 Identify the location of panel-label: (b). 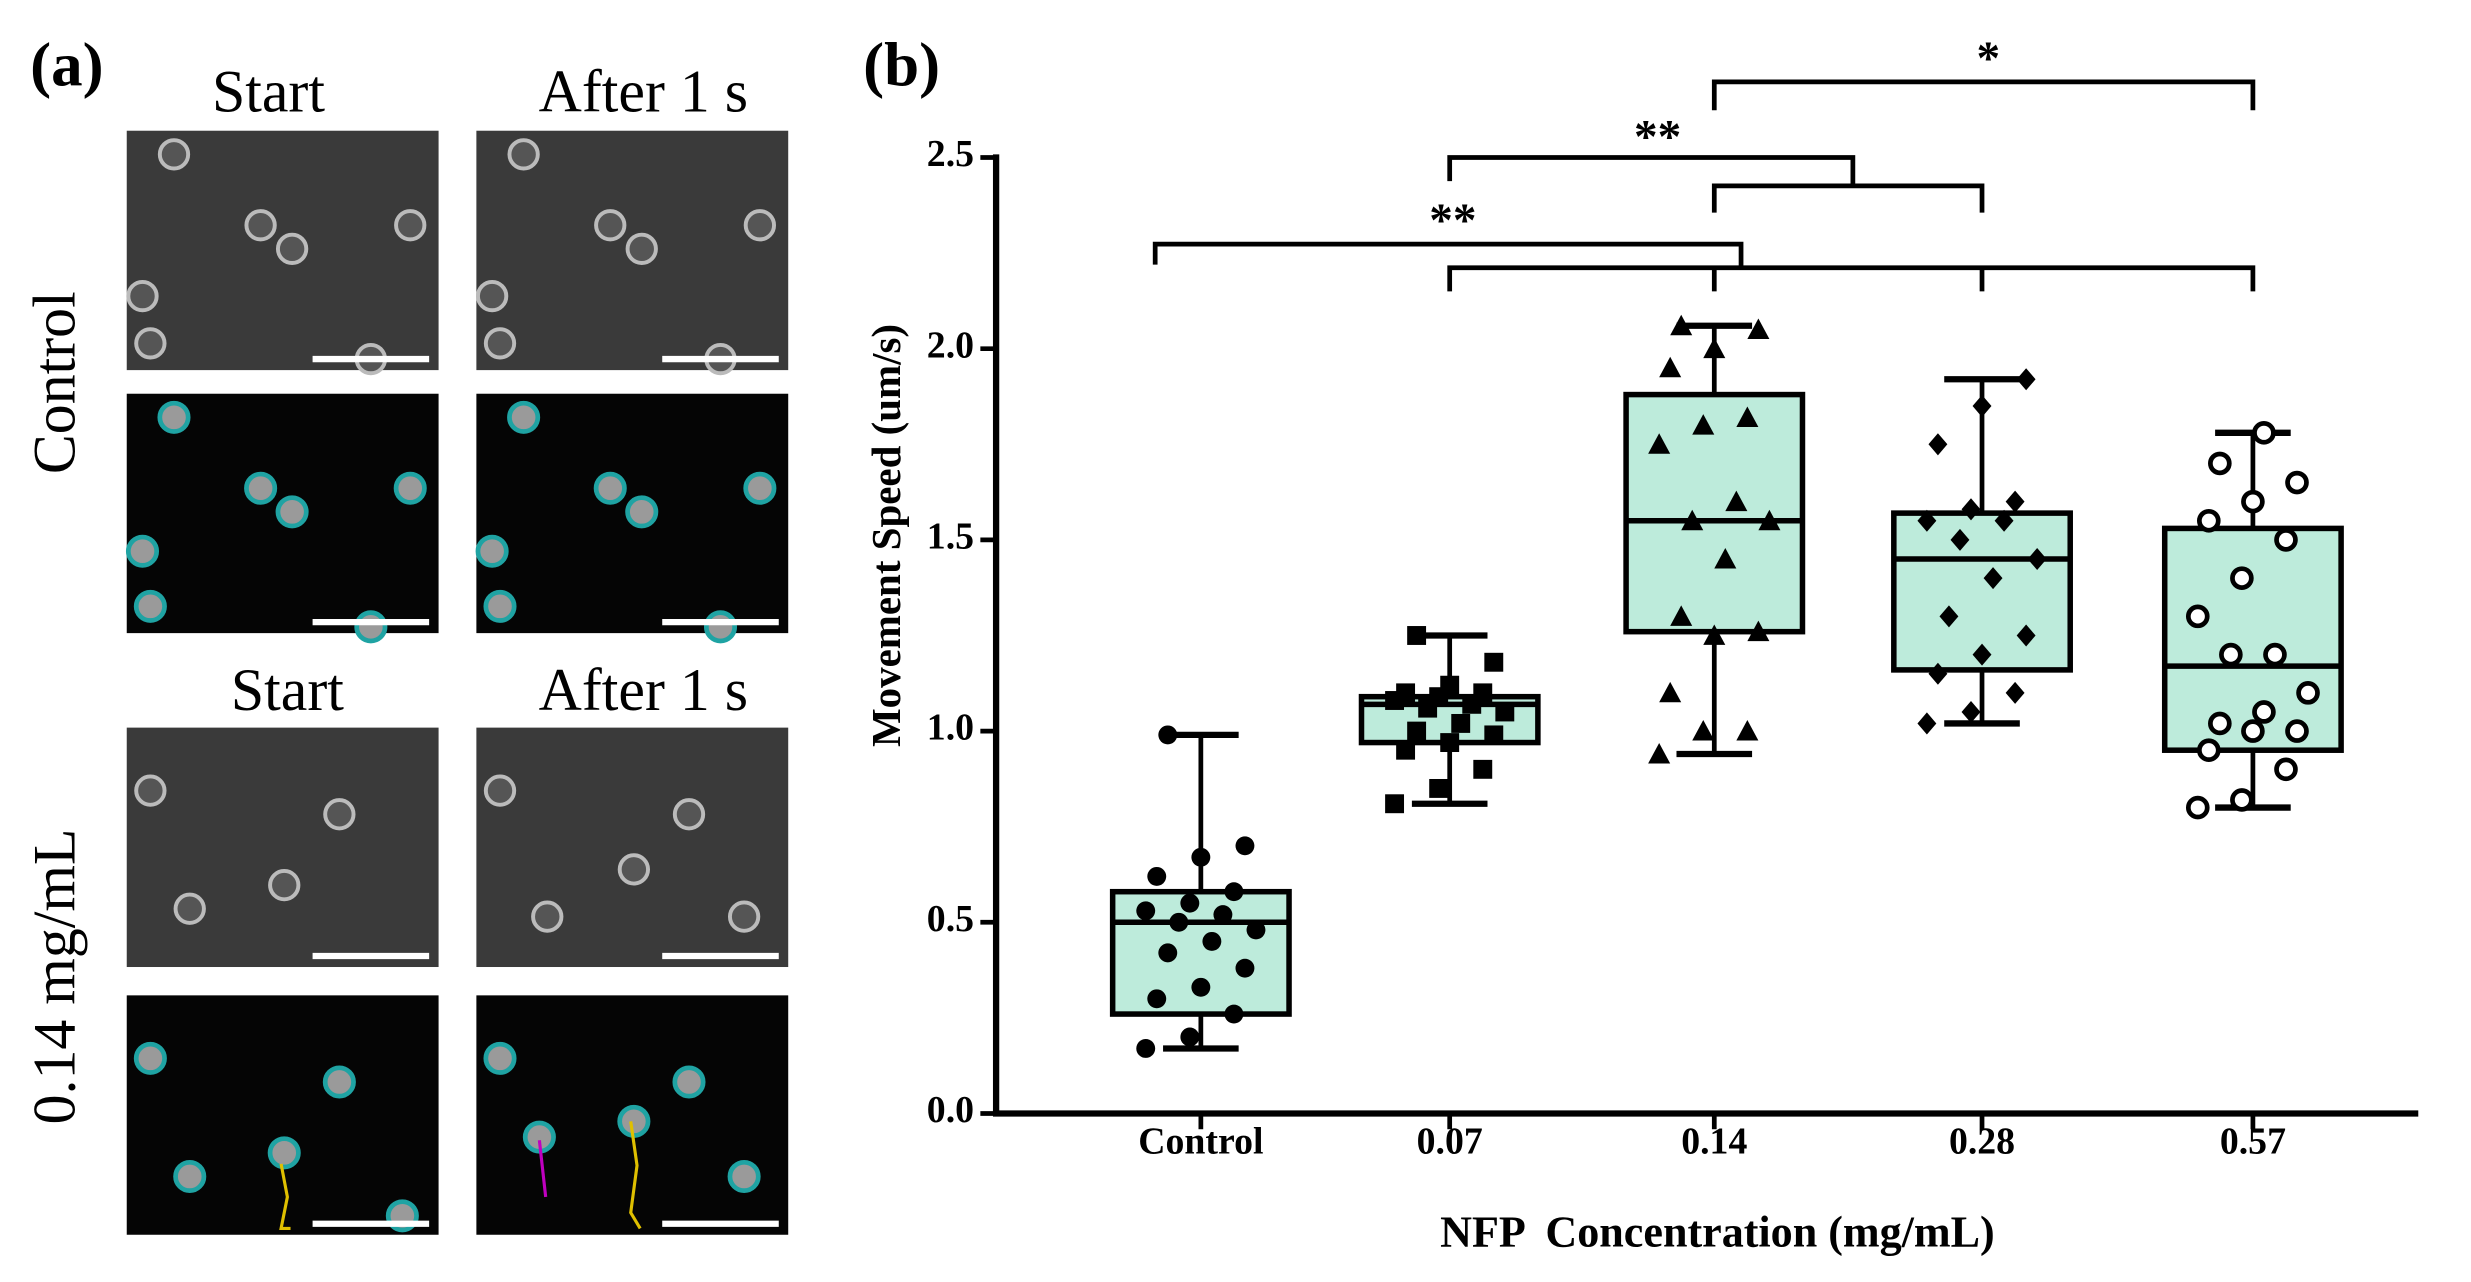
(901, 64).